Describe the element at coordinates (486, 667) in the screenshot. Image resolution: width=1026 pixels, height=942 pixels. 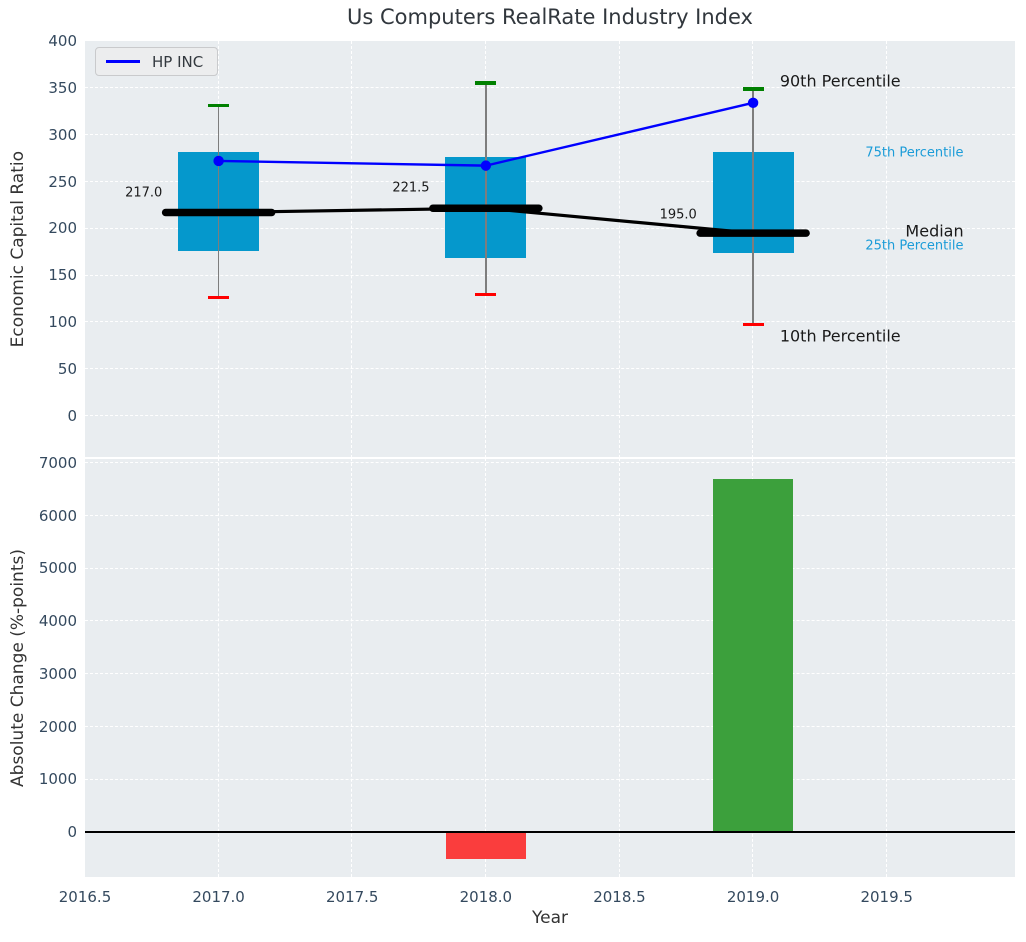
I see `bottom-gridline-v-2018` at that location.